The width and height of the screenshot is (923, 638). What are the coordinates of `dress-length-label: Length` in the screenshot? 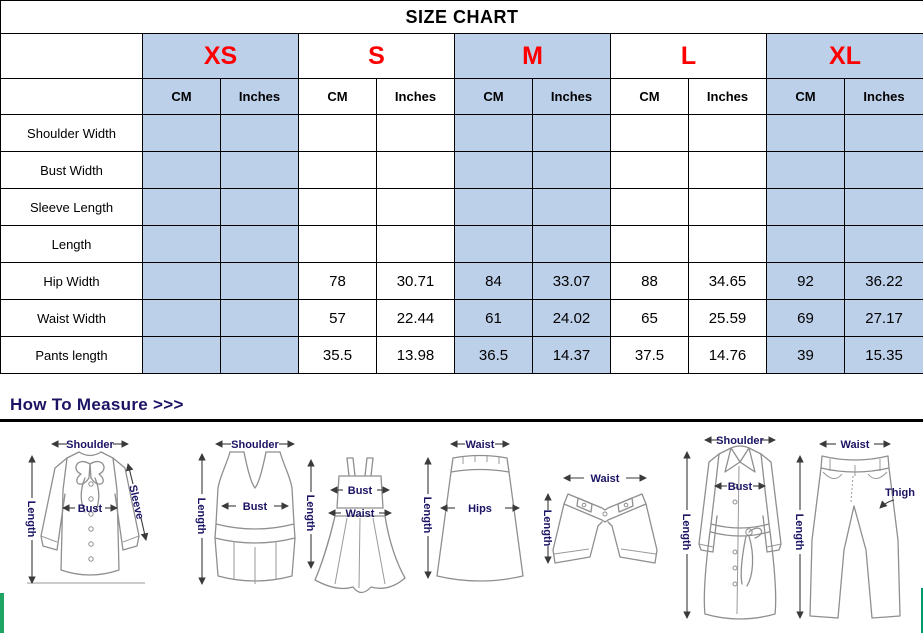 It's located at (310, 513).